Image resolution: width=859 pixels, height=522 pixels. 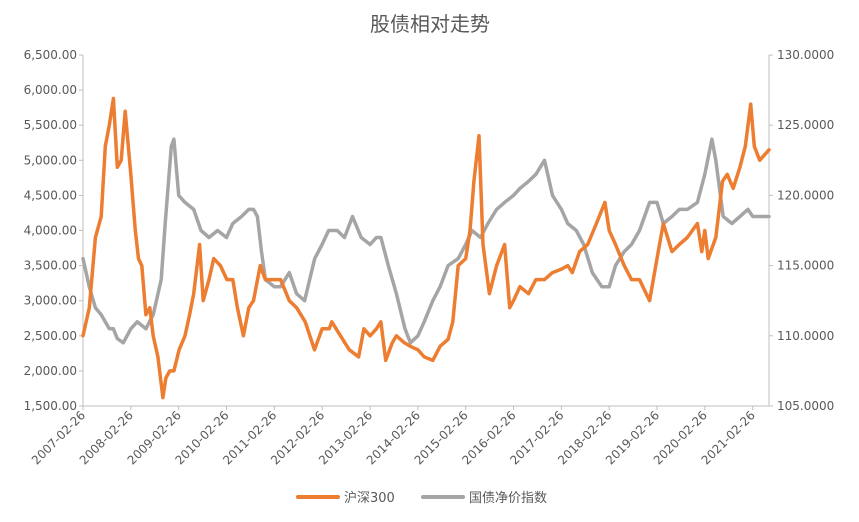 I want to click on left-tick-label: 3,500.00, so click(x=50, y=266).